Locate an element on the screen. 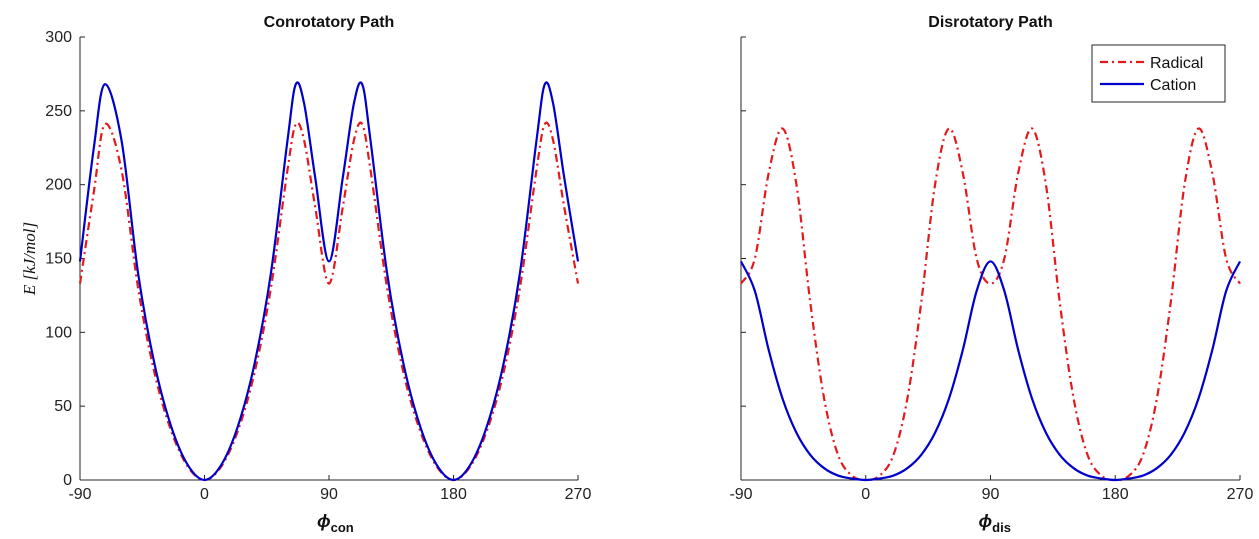 This screenshot has height=539, width=1259. x-axis-subscript: con is located at coordinates (342, 527).